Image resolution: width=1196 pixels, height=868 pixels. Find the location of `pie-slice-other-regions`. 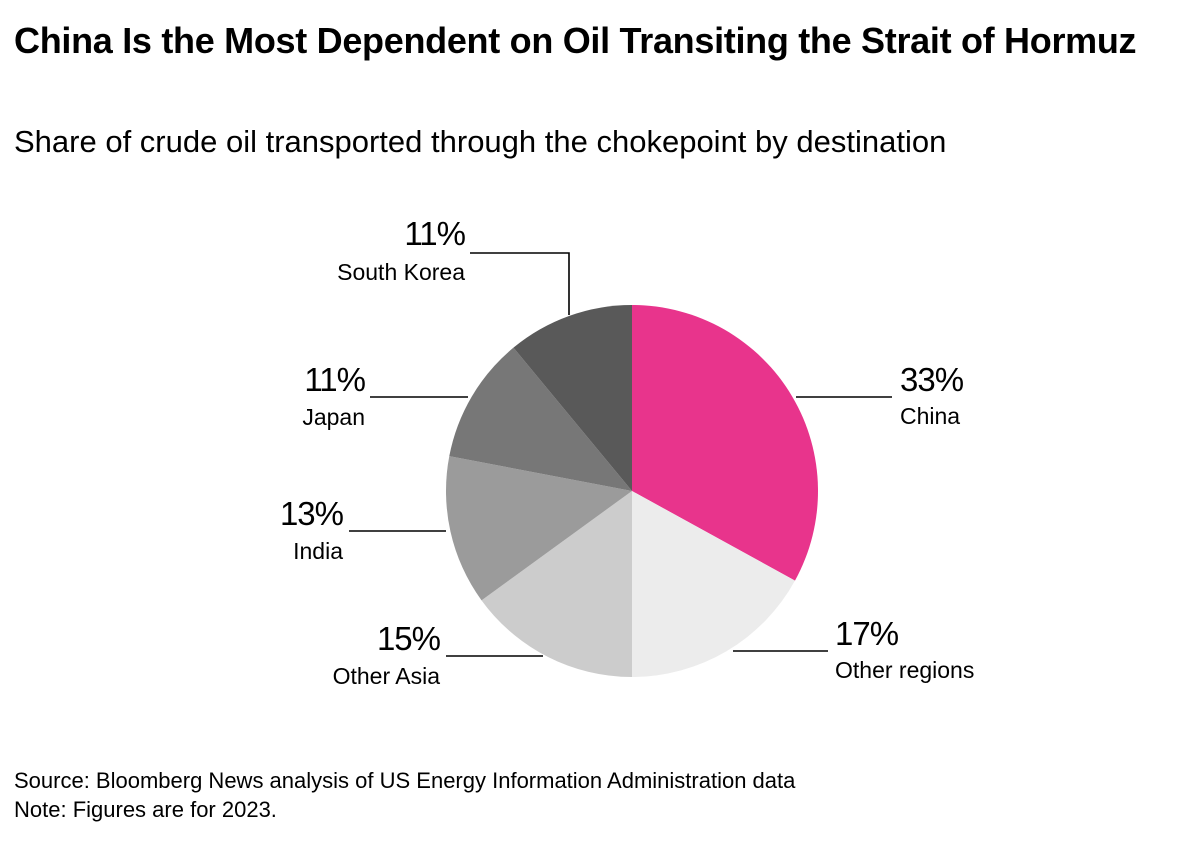

pie-slice-other-regions is located at coordinates (713, 584).